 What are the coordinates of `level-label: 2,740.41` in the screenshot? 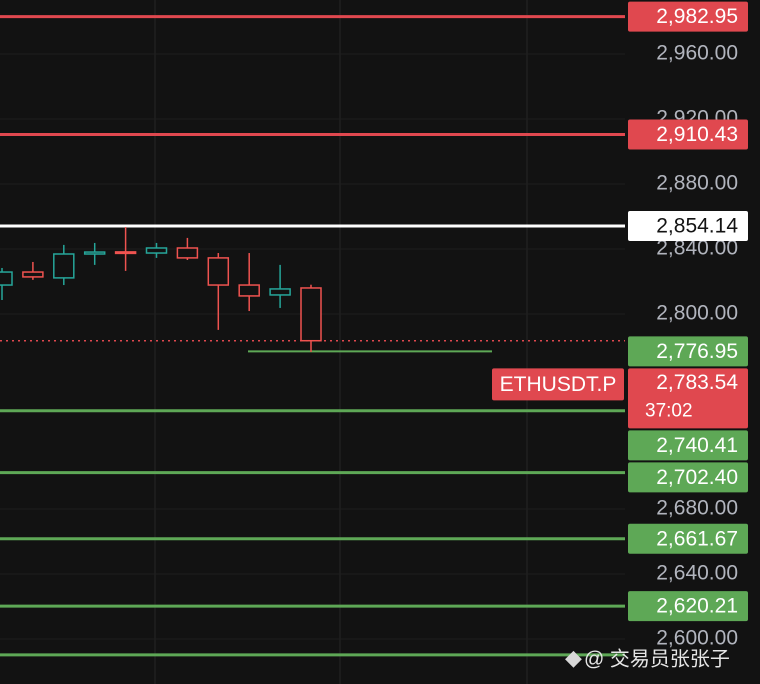 It's located at (697, 445).